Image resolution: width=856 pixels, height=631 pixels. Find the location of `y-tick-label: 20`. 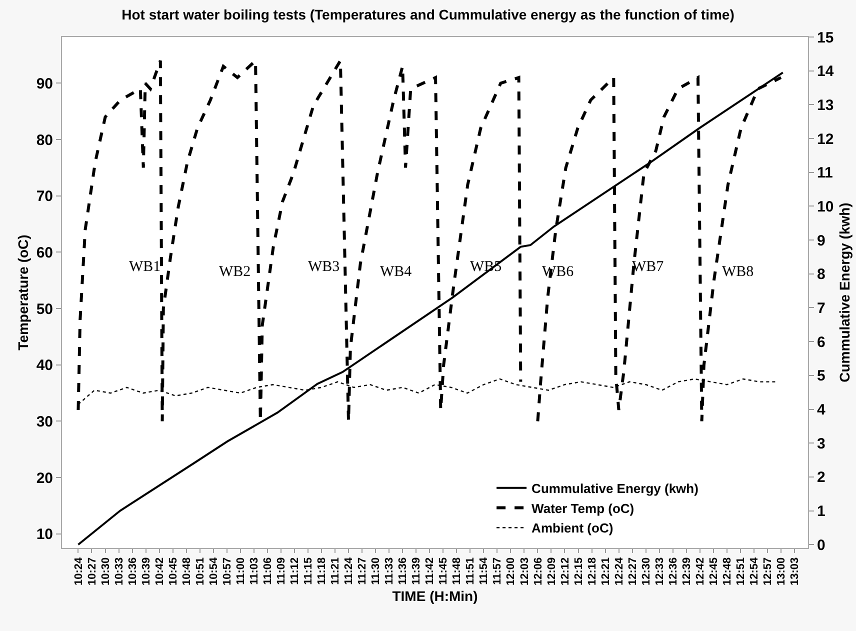

y-tick-label: 20 is located at coordinates (44, 478).